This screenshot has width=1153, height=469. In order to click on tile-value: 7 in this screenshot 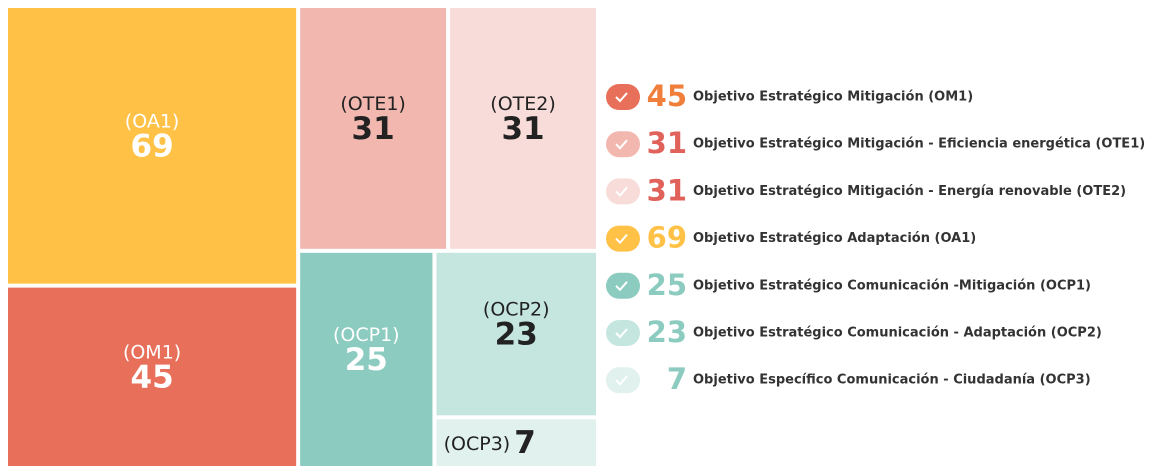, I will do `click(525, 443)`.